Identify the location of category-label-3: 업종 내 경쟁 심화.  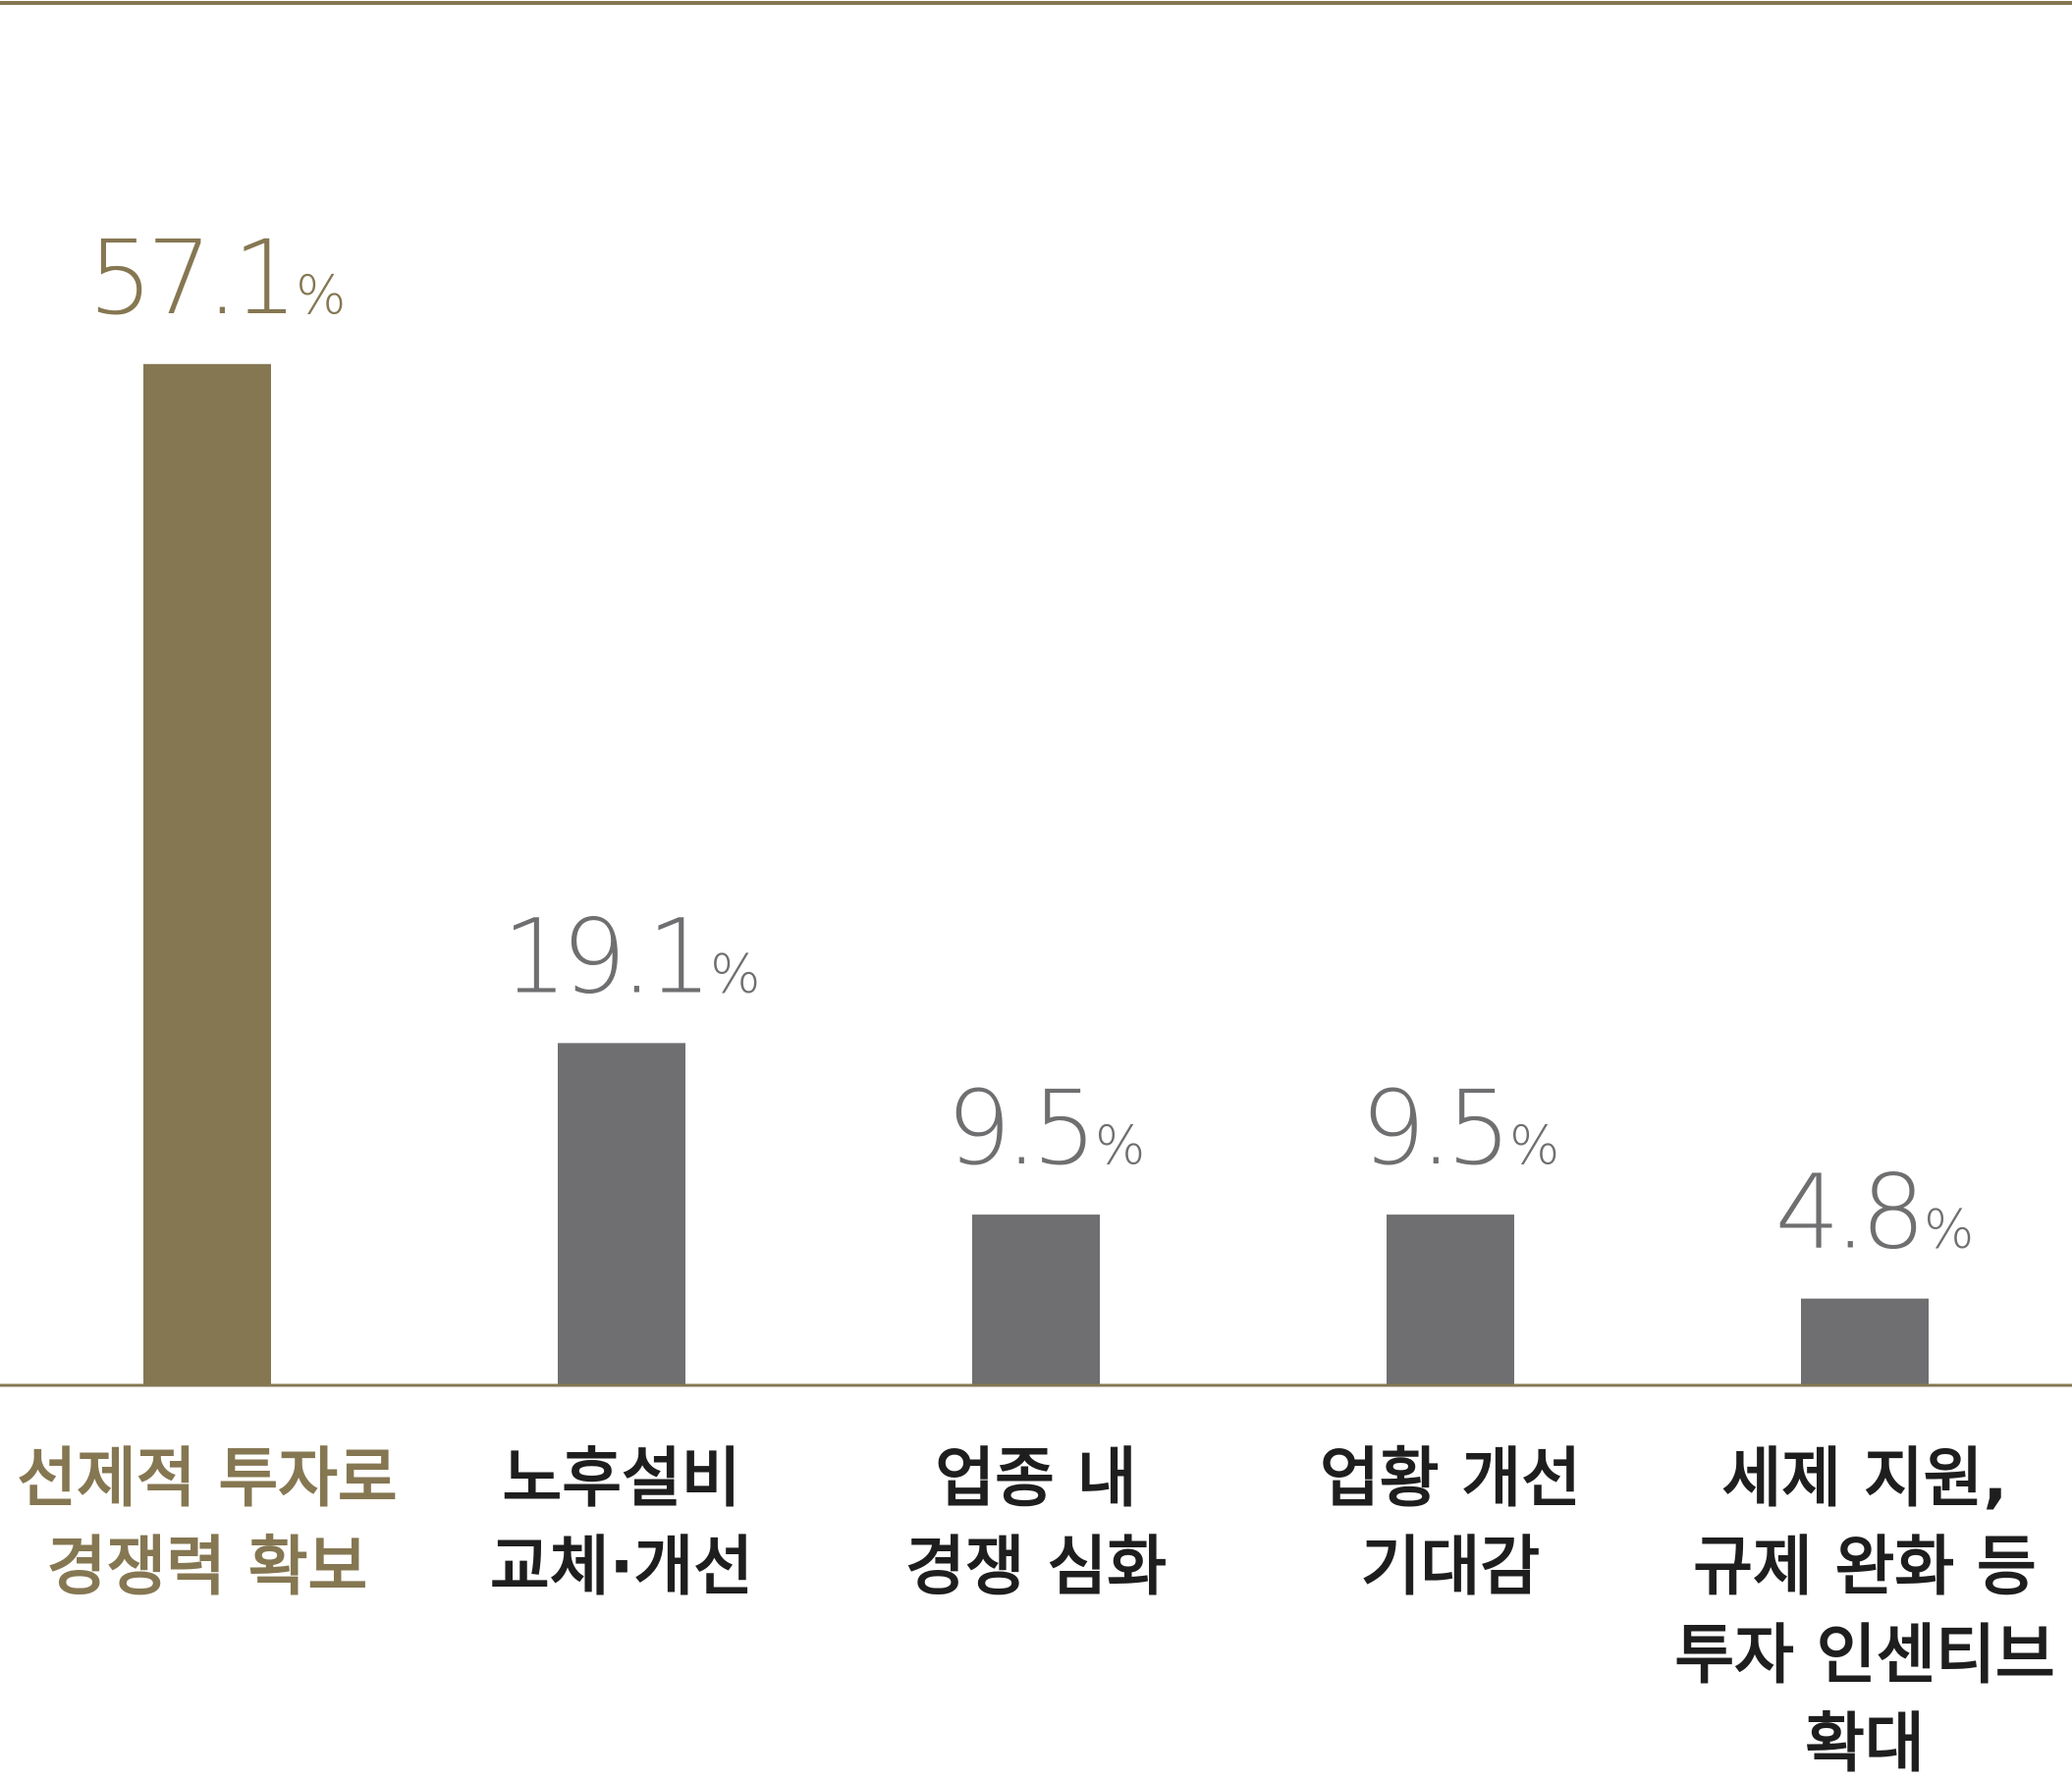
(1036, 1522).